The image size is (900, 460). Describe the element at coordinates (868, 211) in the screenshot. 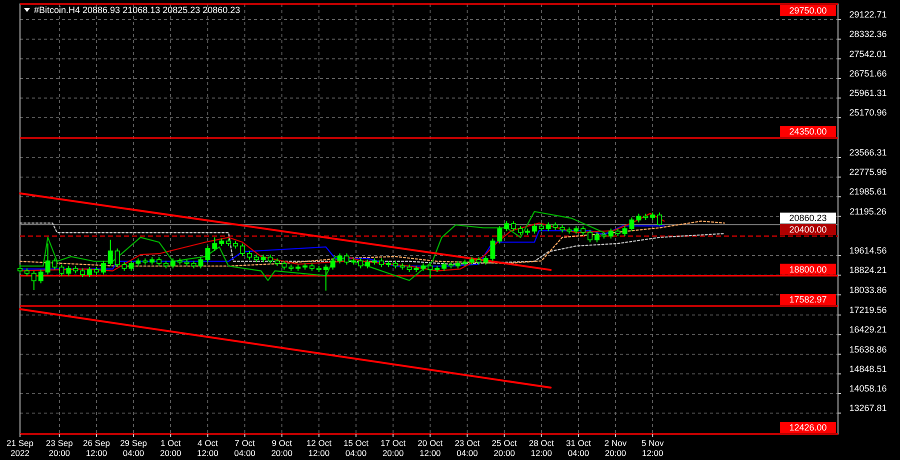

I see `y-tick-label: 21195.26` at that location.